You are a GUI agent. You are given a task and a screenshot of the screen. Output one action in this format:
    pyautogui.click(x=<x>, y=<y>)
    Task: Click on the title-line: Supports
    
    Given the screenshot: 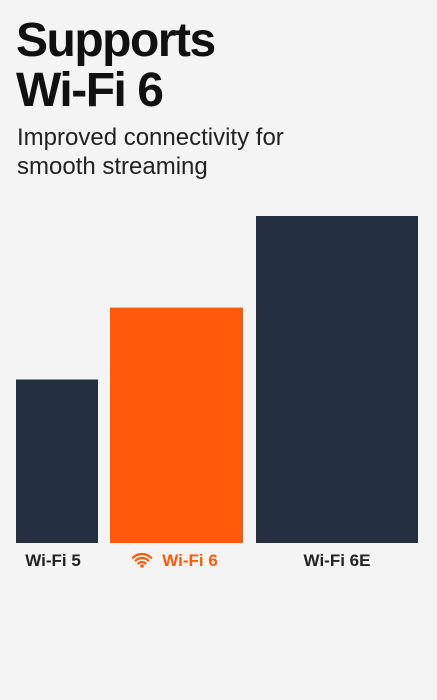 What is the action you would take?
    pyautogui.click(x=115, y=40)
    